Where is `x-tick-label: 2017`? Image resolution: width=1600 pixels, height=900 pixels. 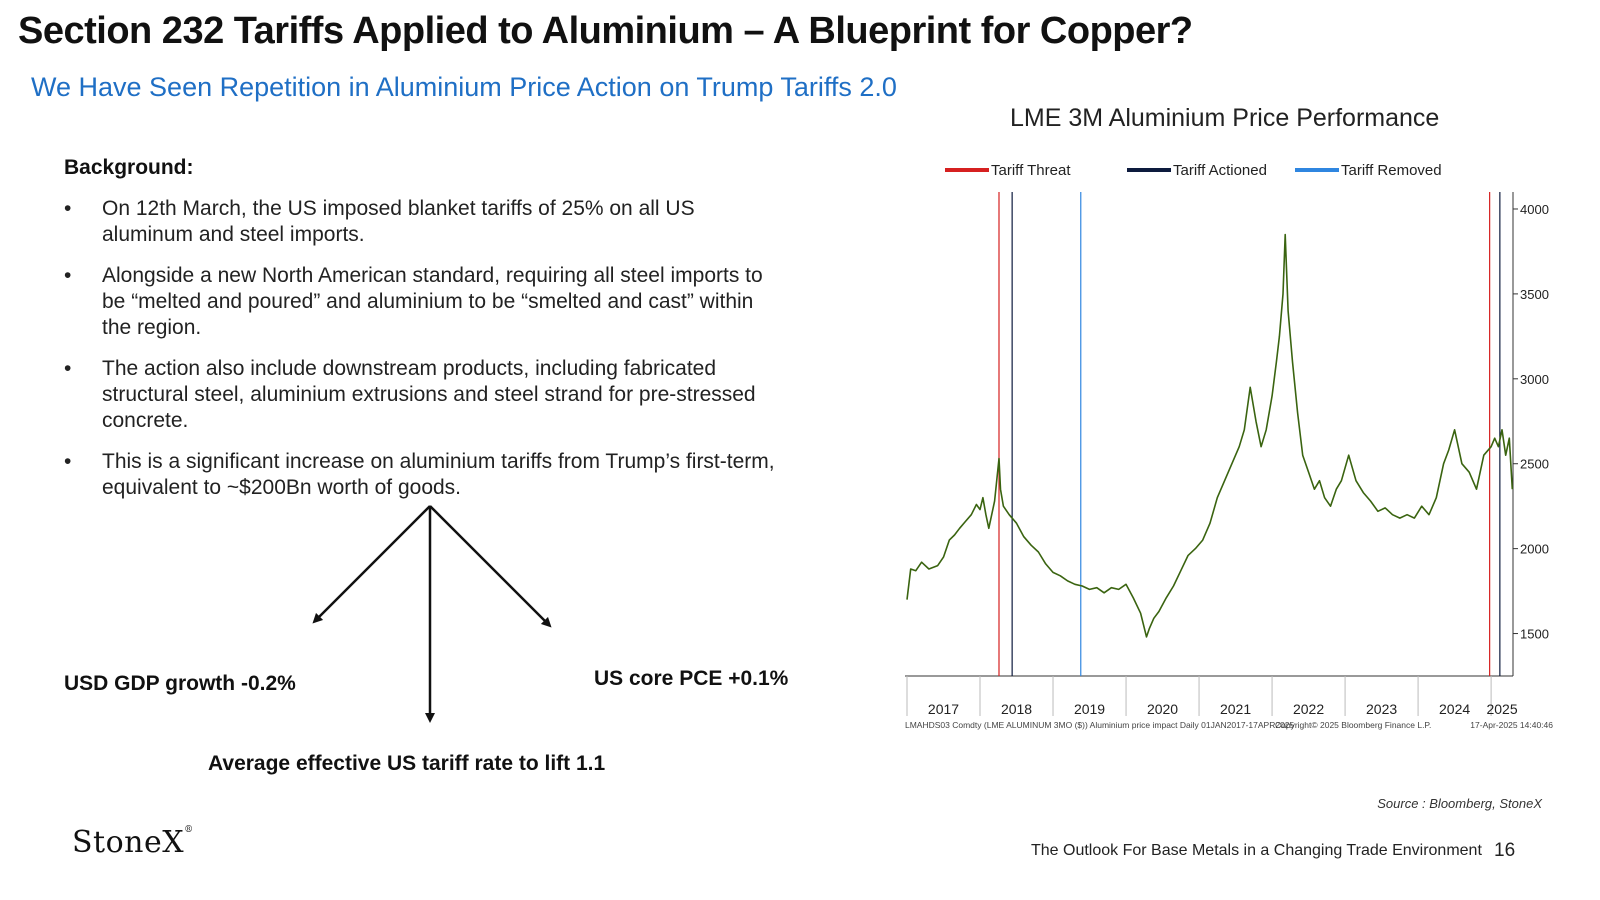
x-tick-label: 2017 is located at coordinates (943, 709).